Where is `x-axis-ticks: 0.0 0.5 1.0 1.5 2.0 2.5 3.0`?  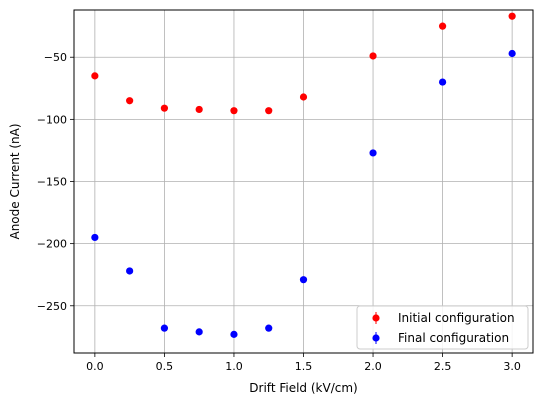 x-axis-ticks: 0.0 0.5 1.0 1.5 2.0 2.5 3.0 is located at coordinates (303, 363).